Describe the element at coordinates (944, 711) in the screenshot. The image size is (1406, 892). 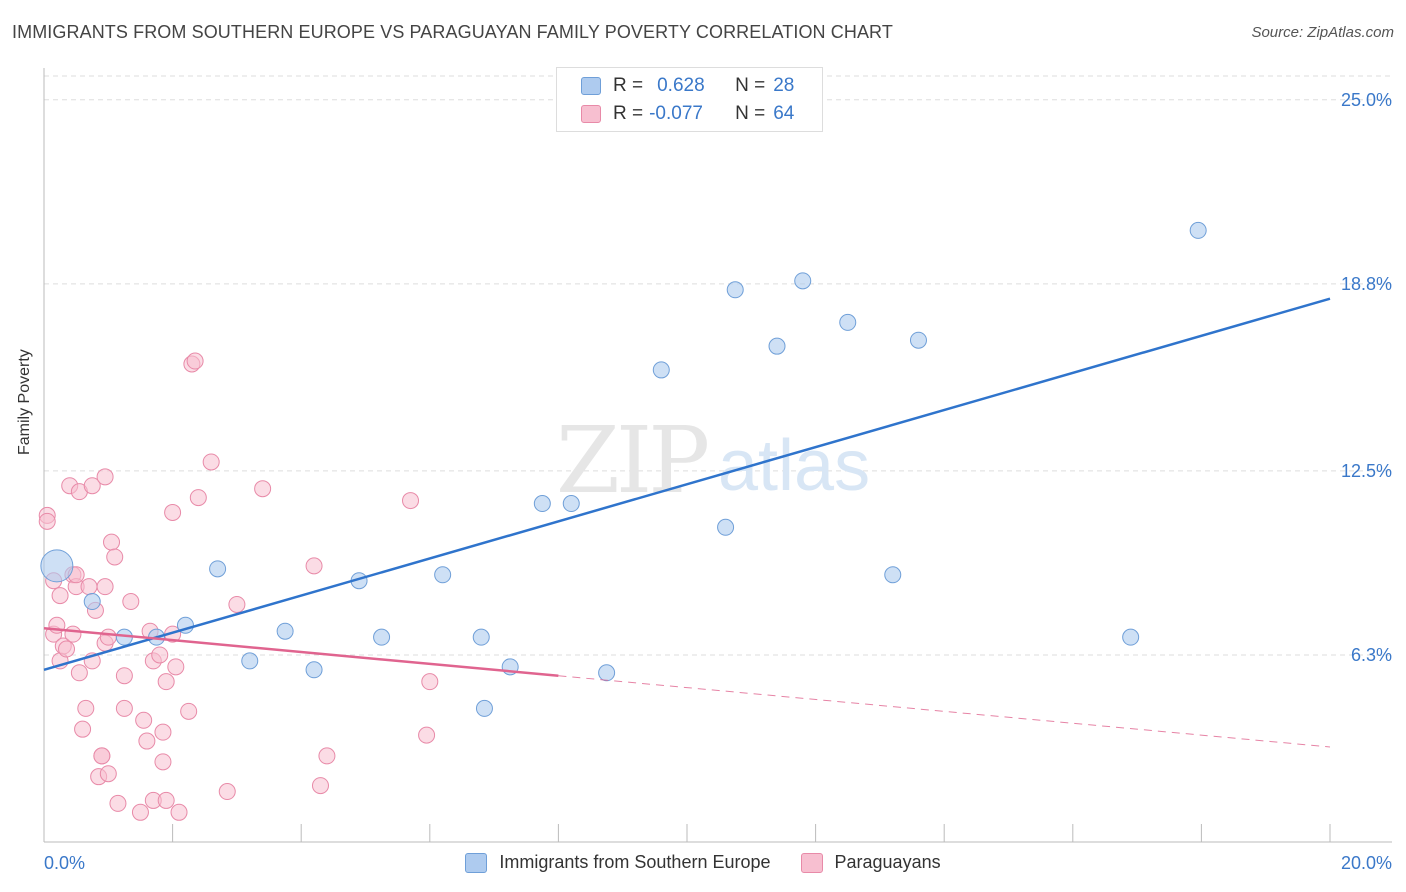
I see `paraguayans-trendline-extension` at that location.